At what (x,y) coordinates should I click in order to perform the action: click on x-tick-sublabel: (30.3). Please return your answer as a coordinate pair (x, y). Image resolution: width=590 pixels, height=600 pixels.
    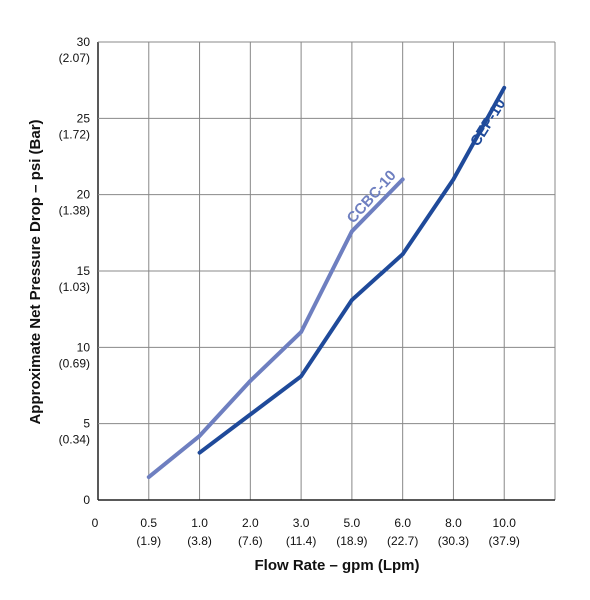
    Looking at the image, I should click on (453, 541).